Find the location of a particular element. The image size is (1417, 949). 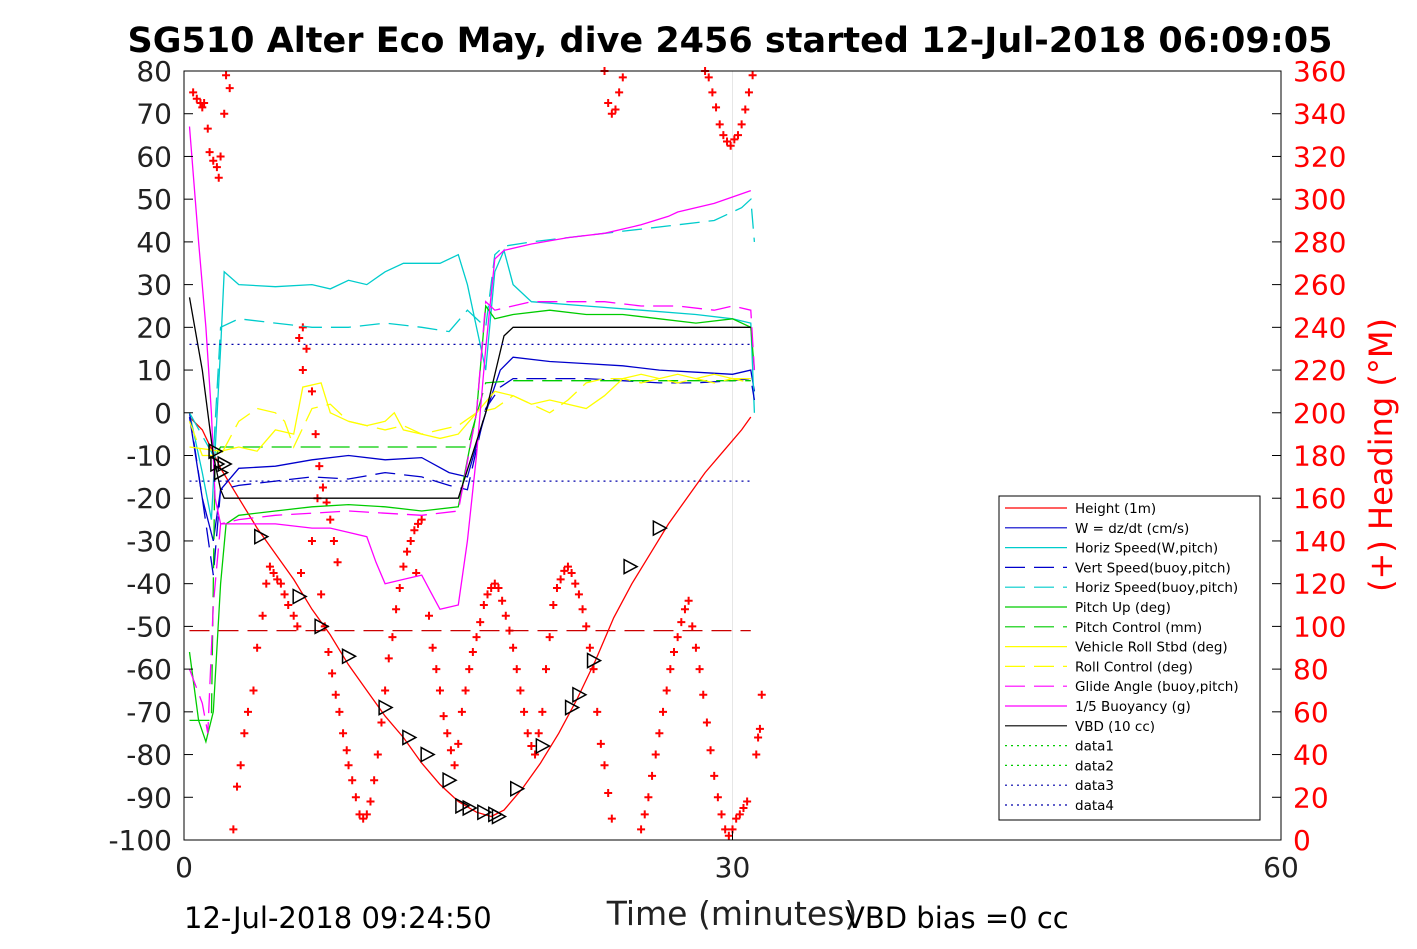

x-tick-label: 0 is located at coordinates (184, 867).